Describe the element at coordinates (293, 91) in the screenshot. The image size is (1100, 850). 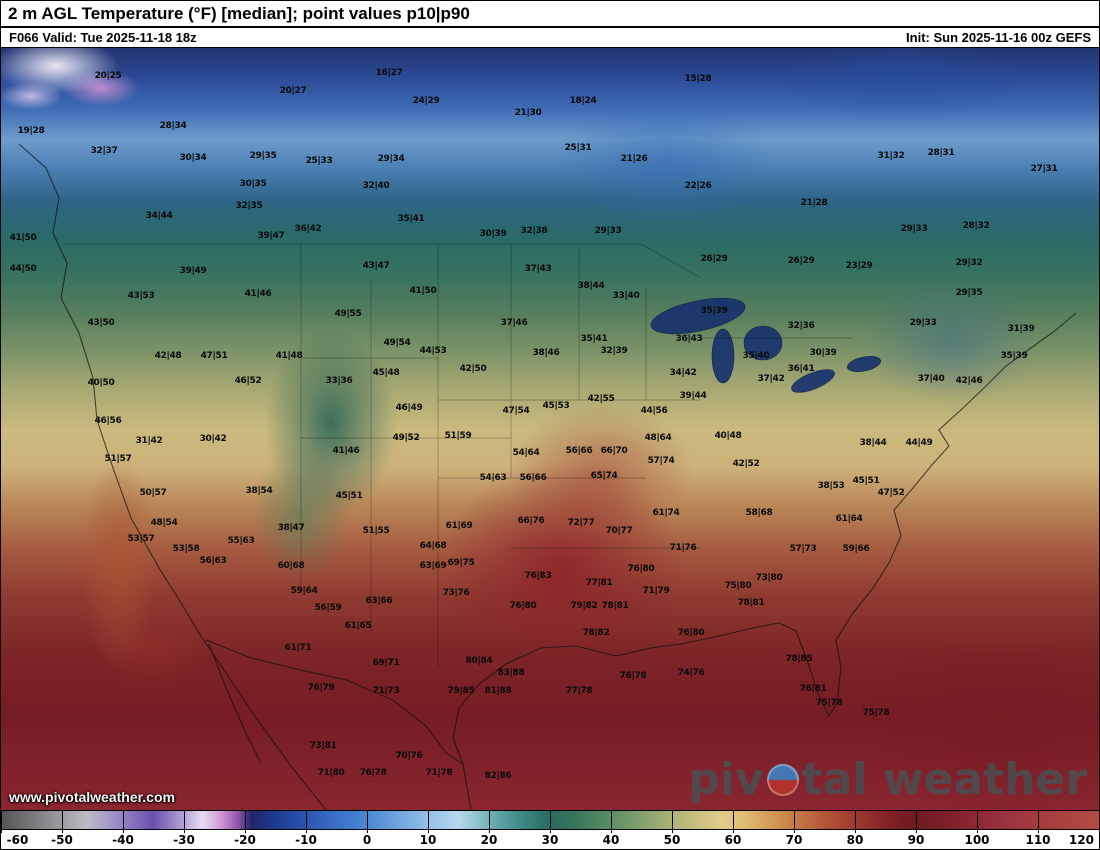
I see `point-value: 20|27` at that location.